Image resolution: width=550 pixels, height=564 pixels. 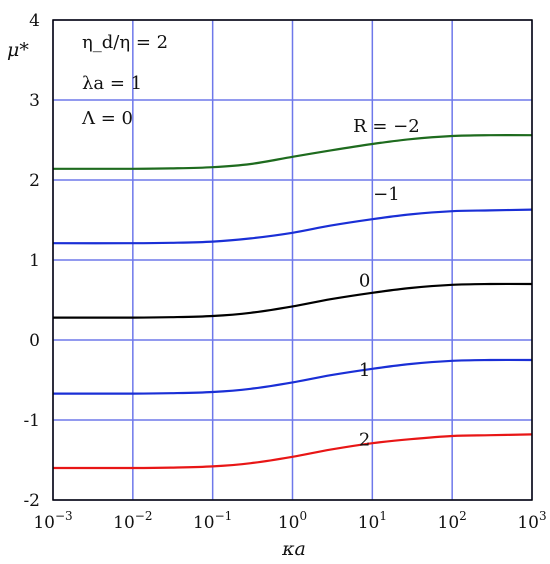 What do you see at coordinates (31, 421) in the screenshot?
I see `y-tick-label: -1` at bounding box center [31, 421].